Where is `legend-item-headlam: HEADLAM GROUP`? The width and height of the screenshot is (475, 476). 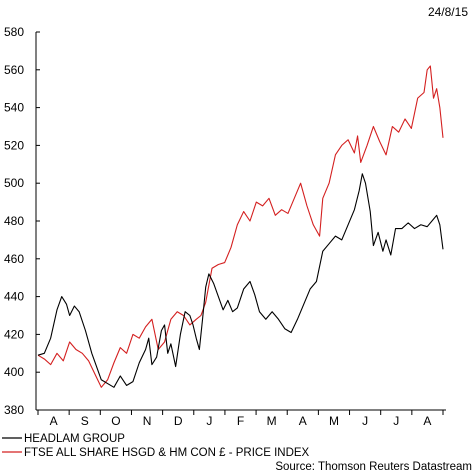 legend-item-headlam: HEADLAM GROUP is located at coordinates (63, 439).